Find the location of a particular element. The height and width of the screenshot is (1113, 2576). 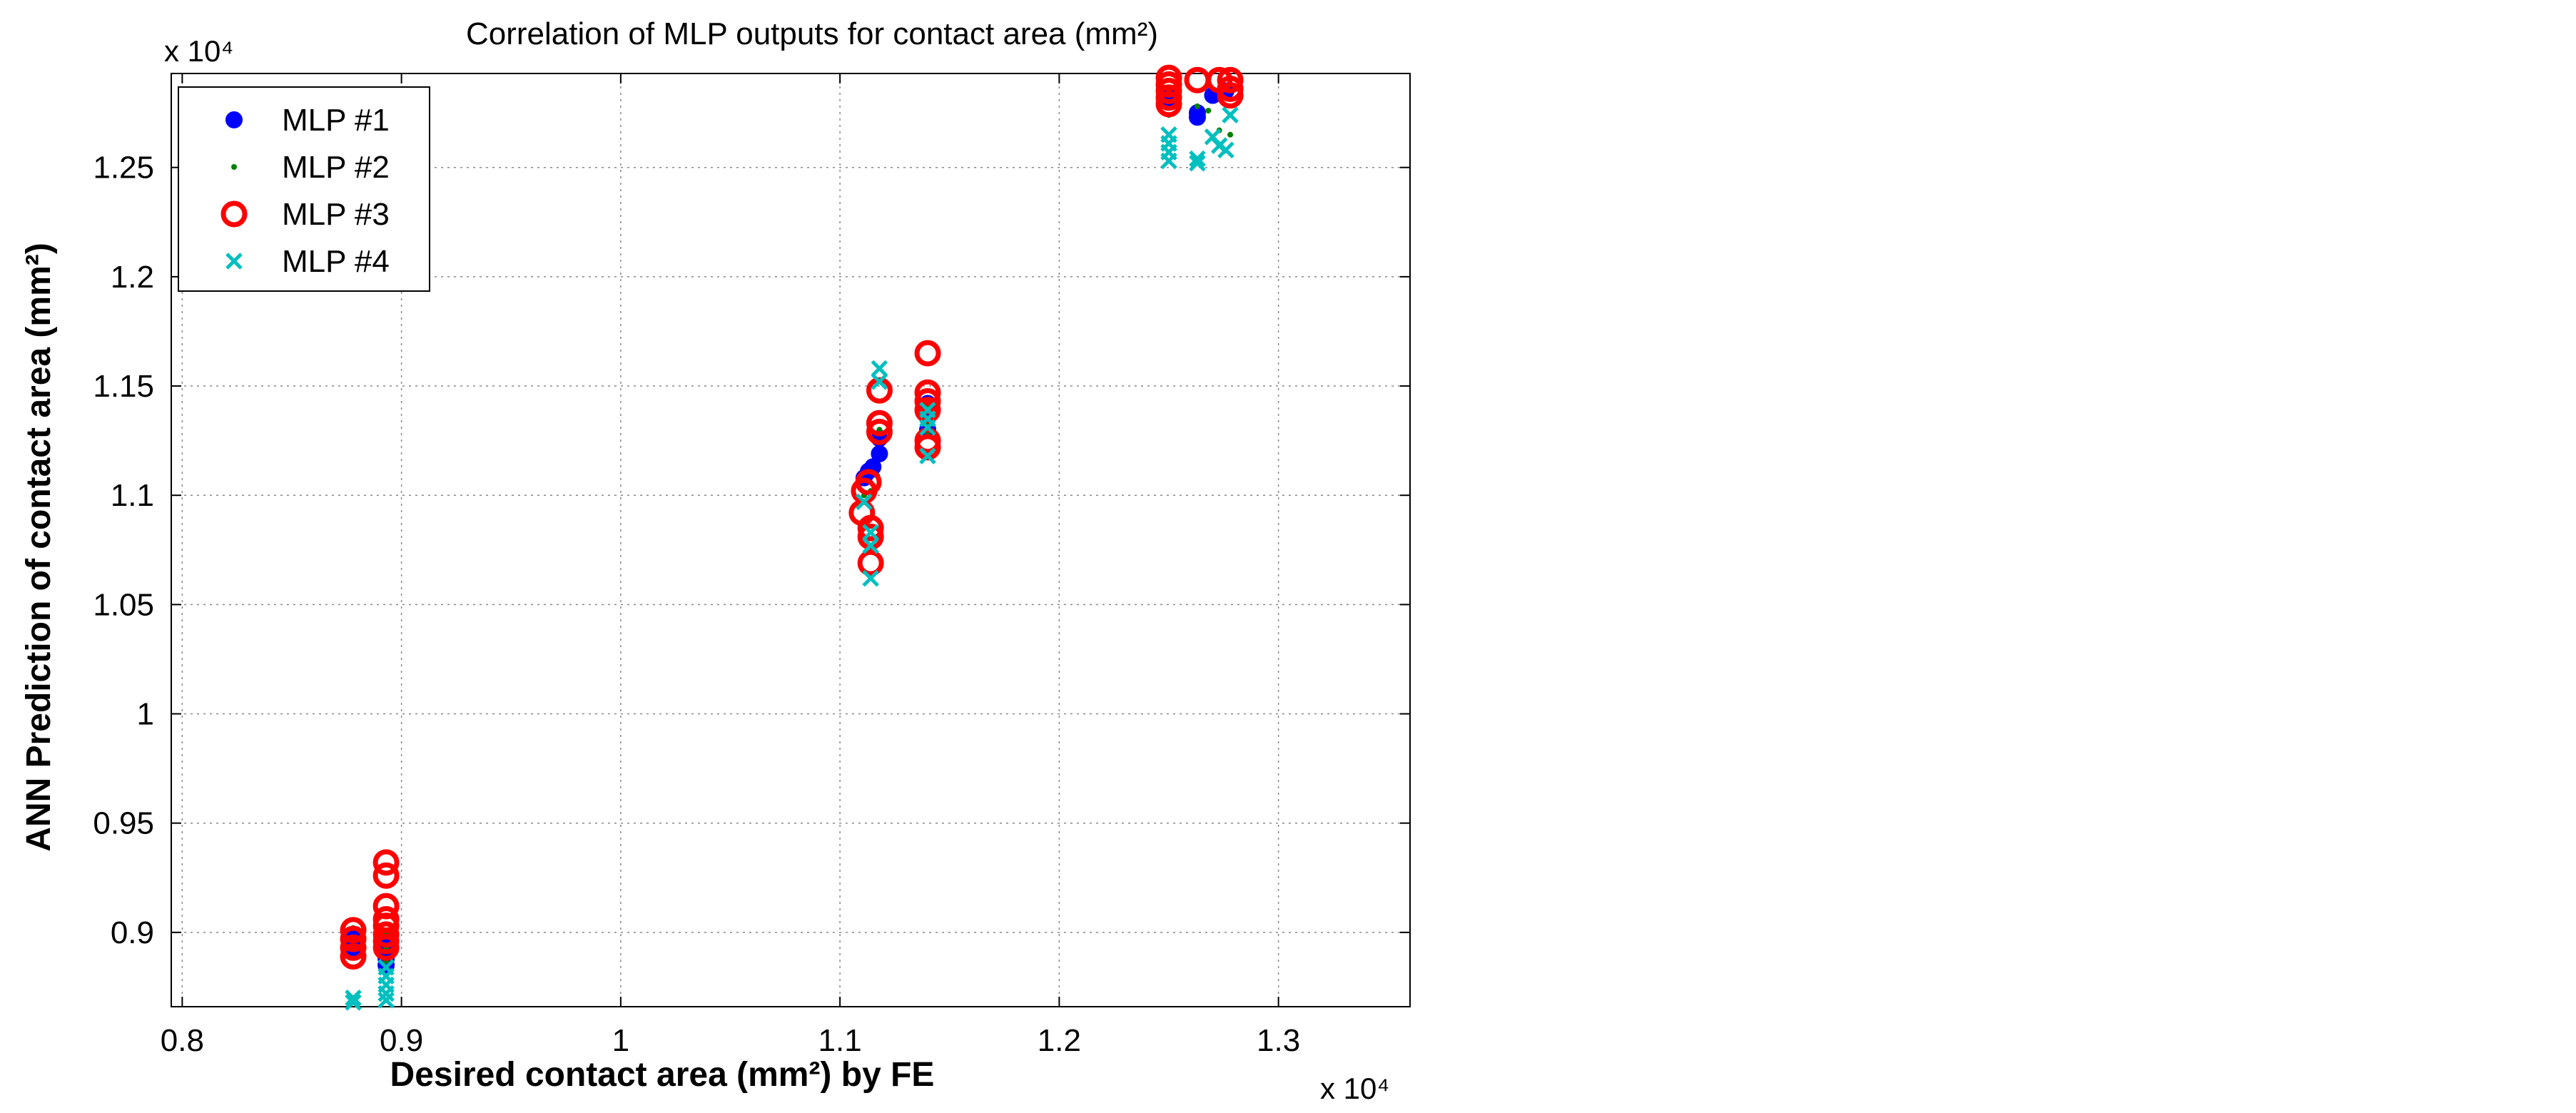

y-tick-label: 0.9 is located at coordinates (132, 933).